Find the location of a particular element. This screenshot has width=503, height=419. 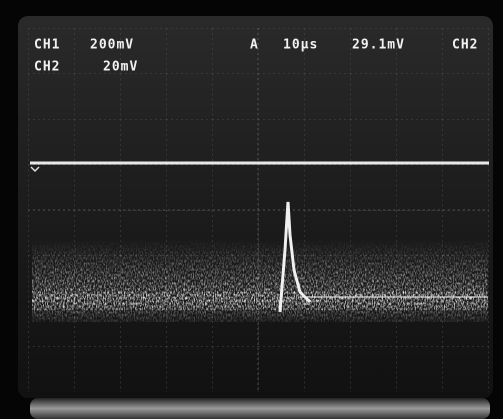

ch2-label: CH2 is located at coordinates (47, 67).